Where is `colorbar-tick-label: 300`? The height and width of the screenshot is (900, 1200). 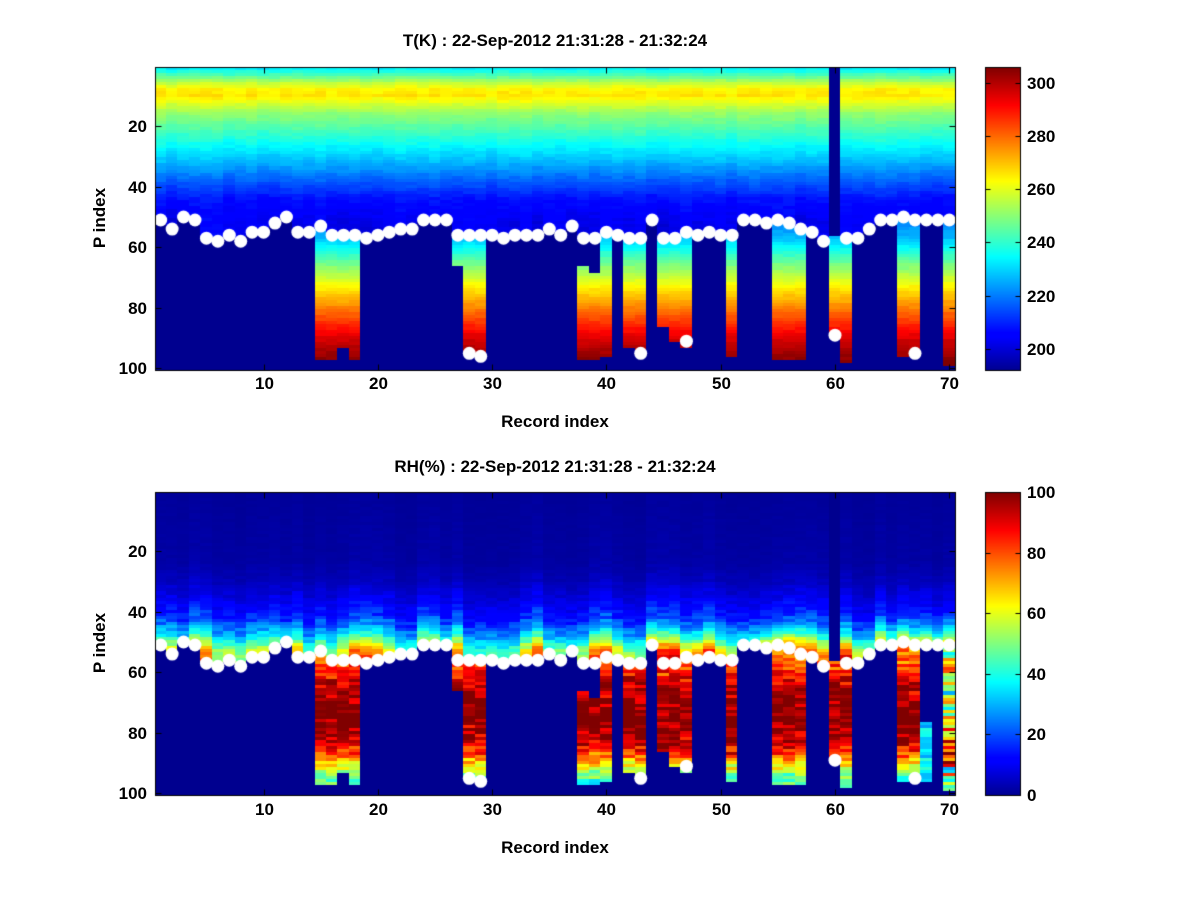 colorbar-tick-label: 300 is located at coordinates (1041, 83).